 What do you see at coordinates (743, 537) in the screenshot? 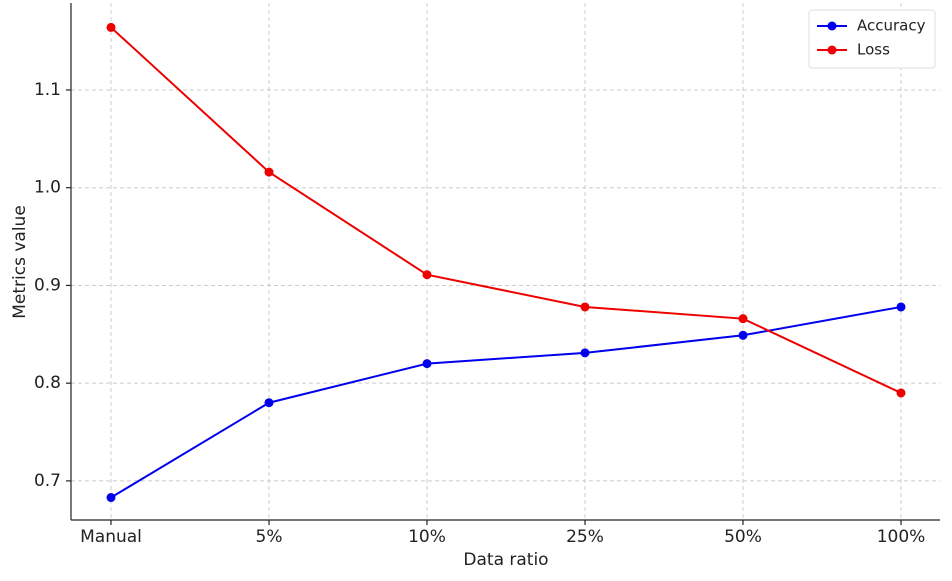
I see `x-tick-label: 50%` at bounding box center [743, 537].